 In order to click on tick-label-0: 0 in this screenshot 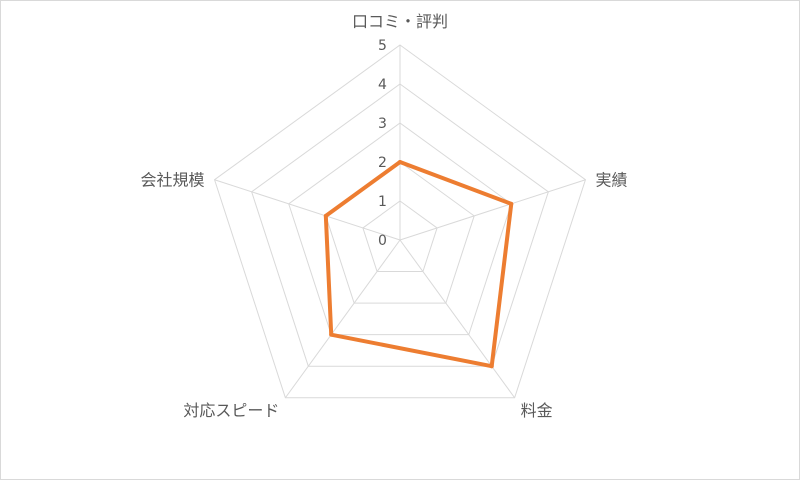, I will do `click(382, 241)`.